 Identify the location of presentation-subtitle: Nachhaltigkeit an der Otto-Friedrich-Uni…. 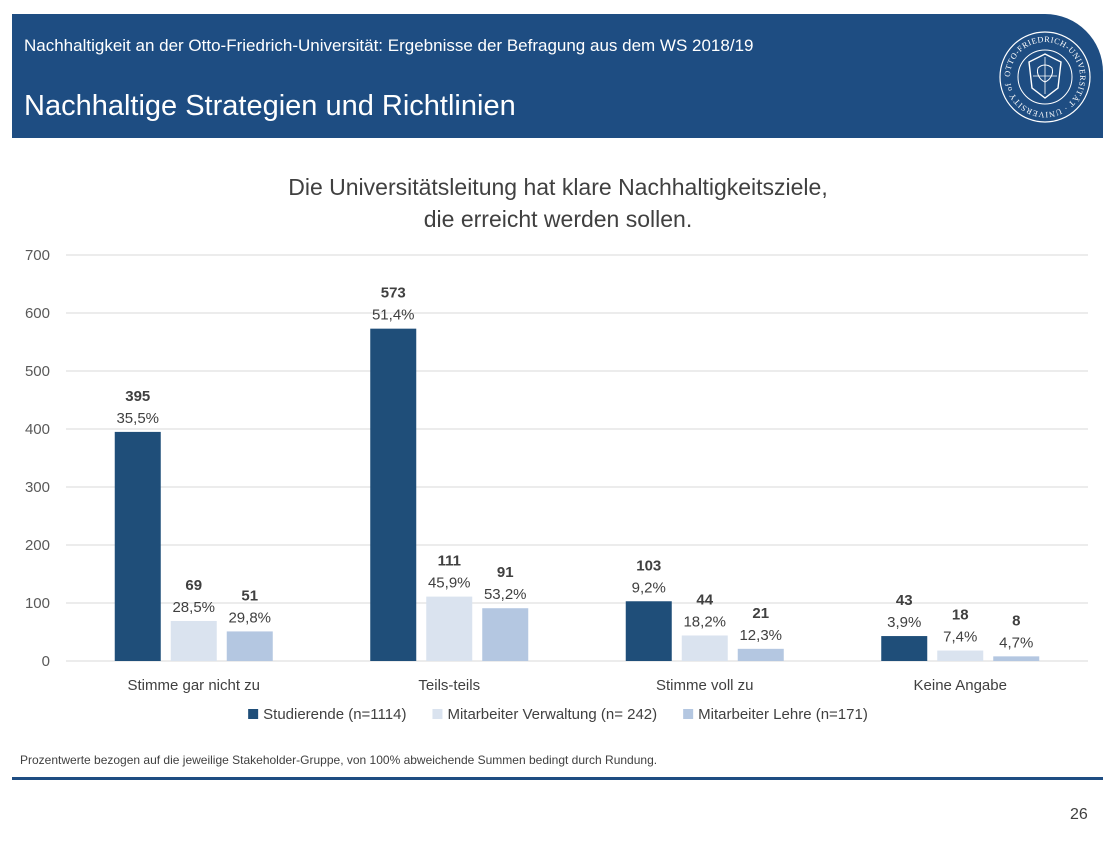
(389, 45).